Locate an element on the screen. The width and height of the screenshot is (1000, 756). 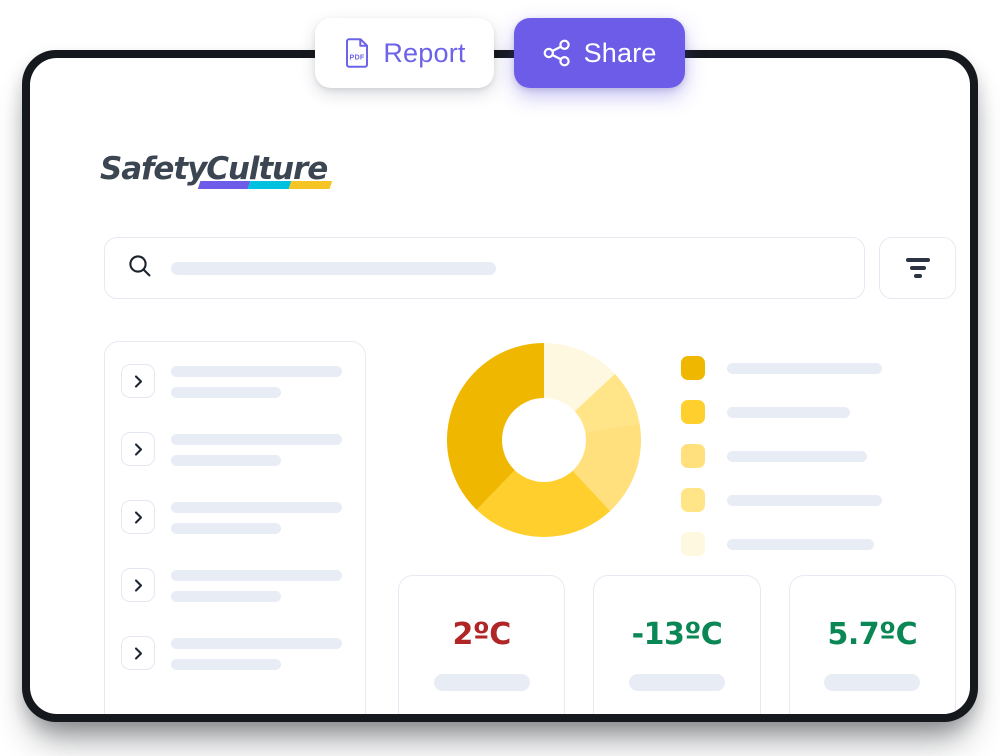
donut-chart-center-hole is located at coordinates (544, 440).